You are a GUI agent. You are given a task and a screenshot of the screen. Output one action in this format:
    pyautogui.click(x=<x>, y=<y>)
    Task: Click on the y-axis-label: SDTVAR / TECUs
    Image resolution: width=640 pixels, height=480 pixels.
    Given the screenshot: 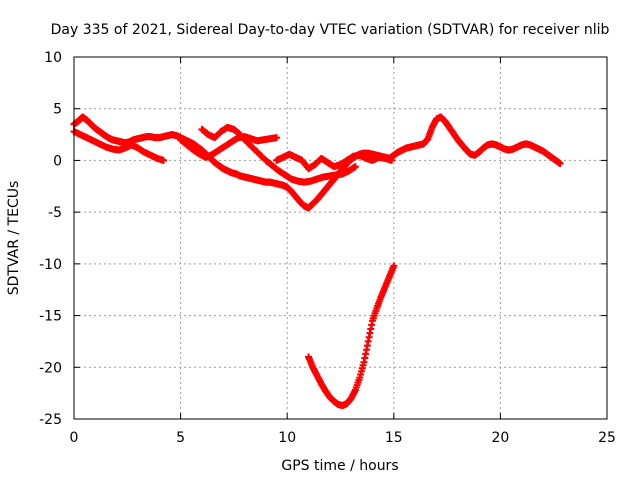 What is the action you would take?
    pyautogui.click(x=14, y=238)
    